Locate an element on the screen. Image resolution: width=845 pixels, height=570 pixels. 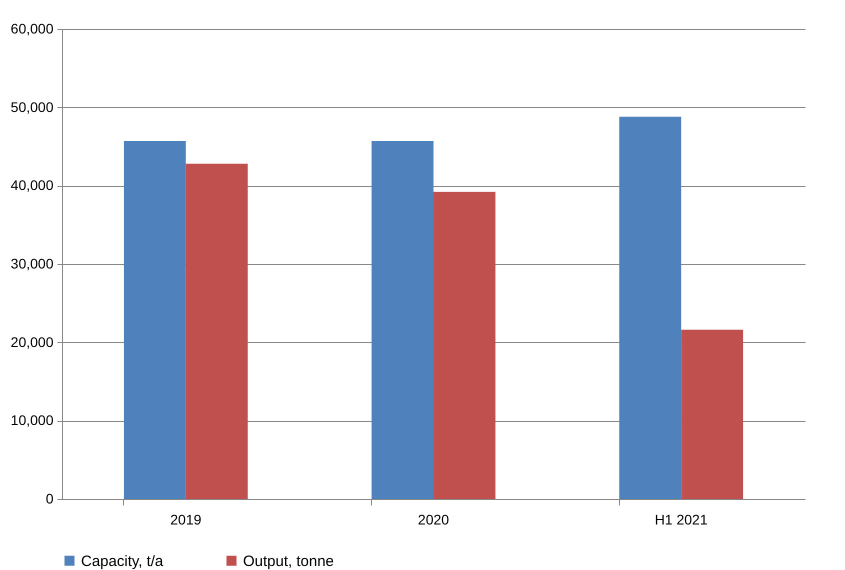
y-tick-label: 10,000 is located at coordinates (32, 420).